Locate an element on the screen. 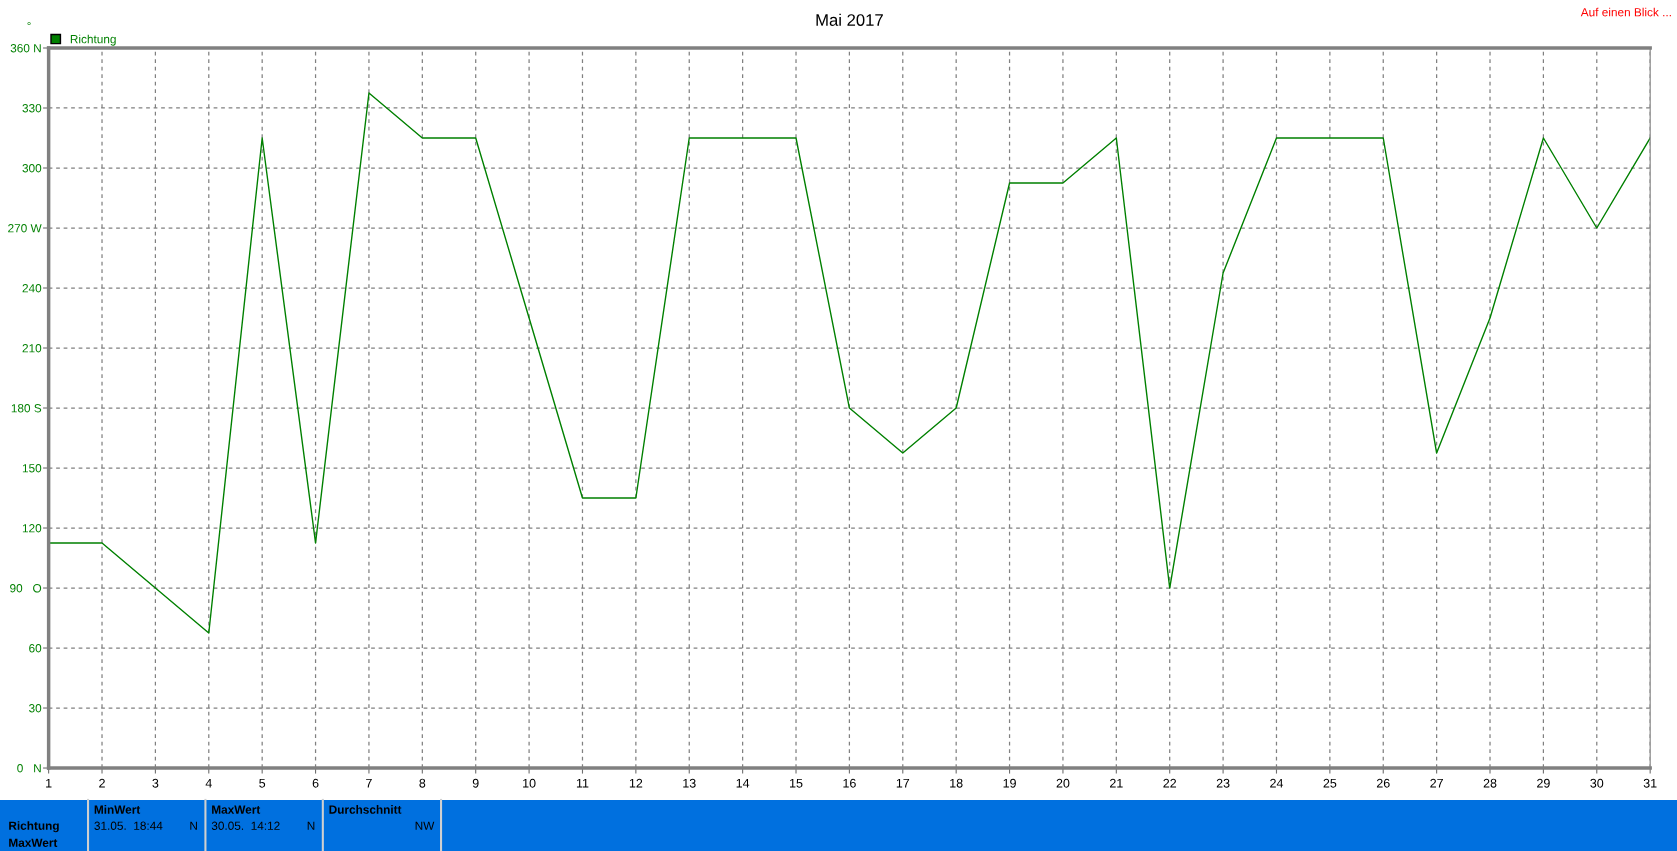 This screenshot has width=1677, height=851. y-tick-label: 210 is located at coordinates (32, 348).